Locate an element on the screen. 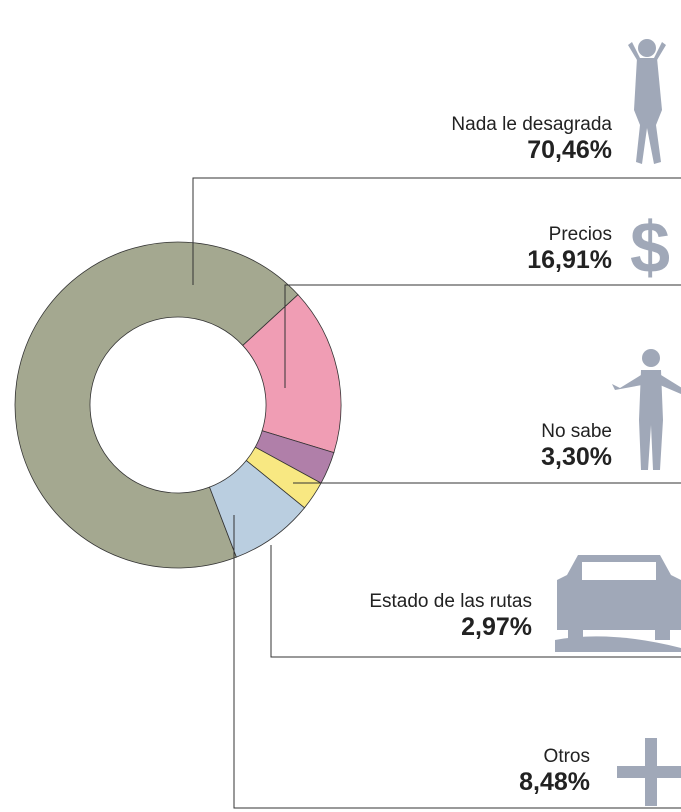  category-label: Precios is located at coordinates (580, 234).